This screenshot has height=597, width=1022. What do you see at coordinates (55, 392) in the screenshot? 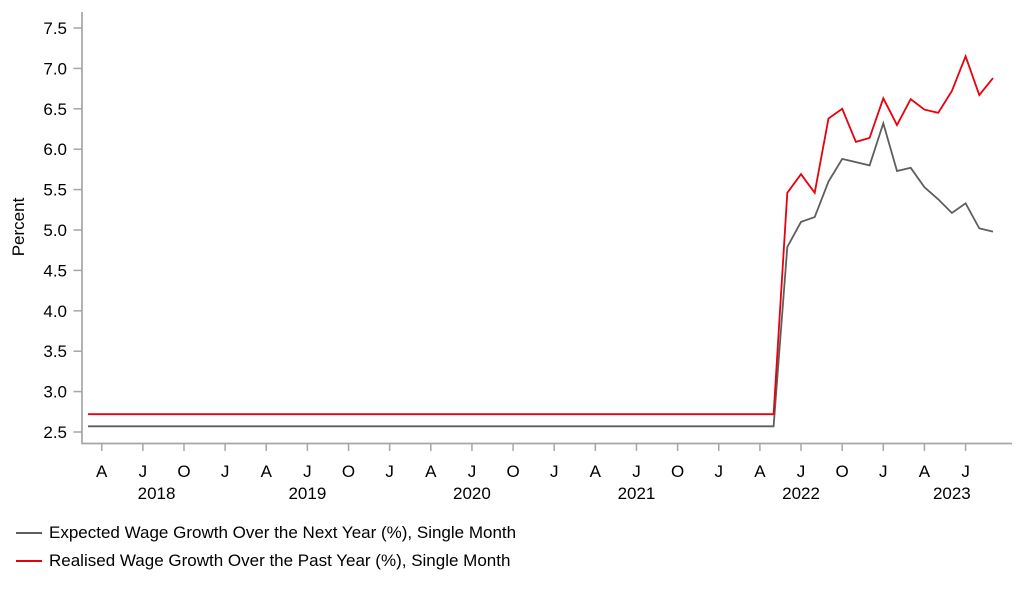
I see `y-tick-label: 3.0` at bounding box center [55, 392].